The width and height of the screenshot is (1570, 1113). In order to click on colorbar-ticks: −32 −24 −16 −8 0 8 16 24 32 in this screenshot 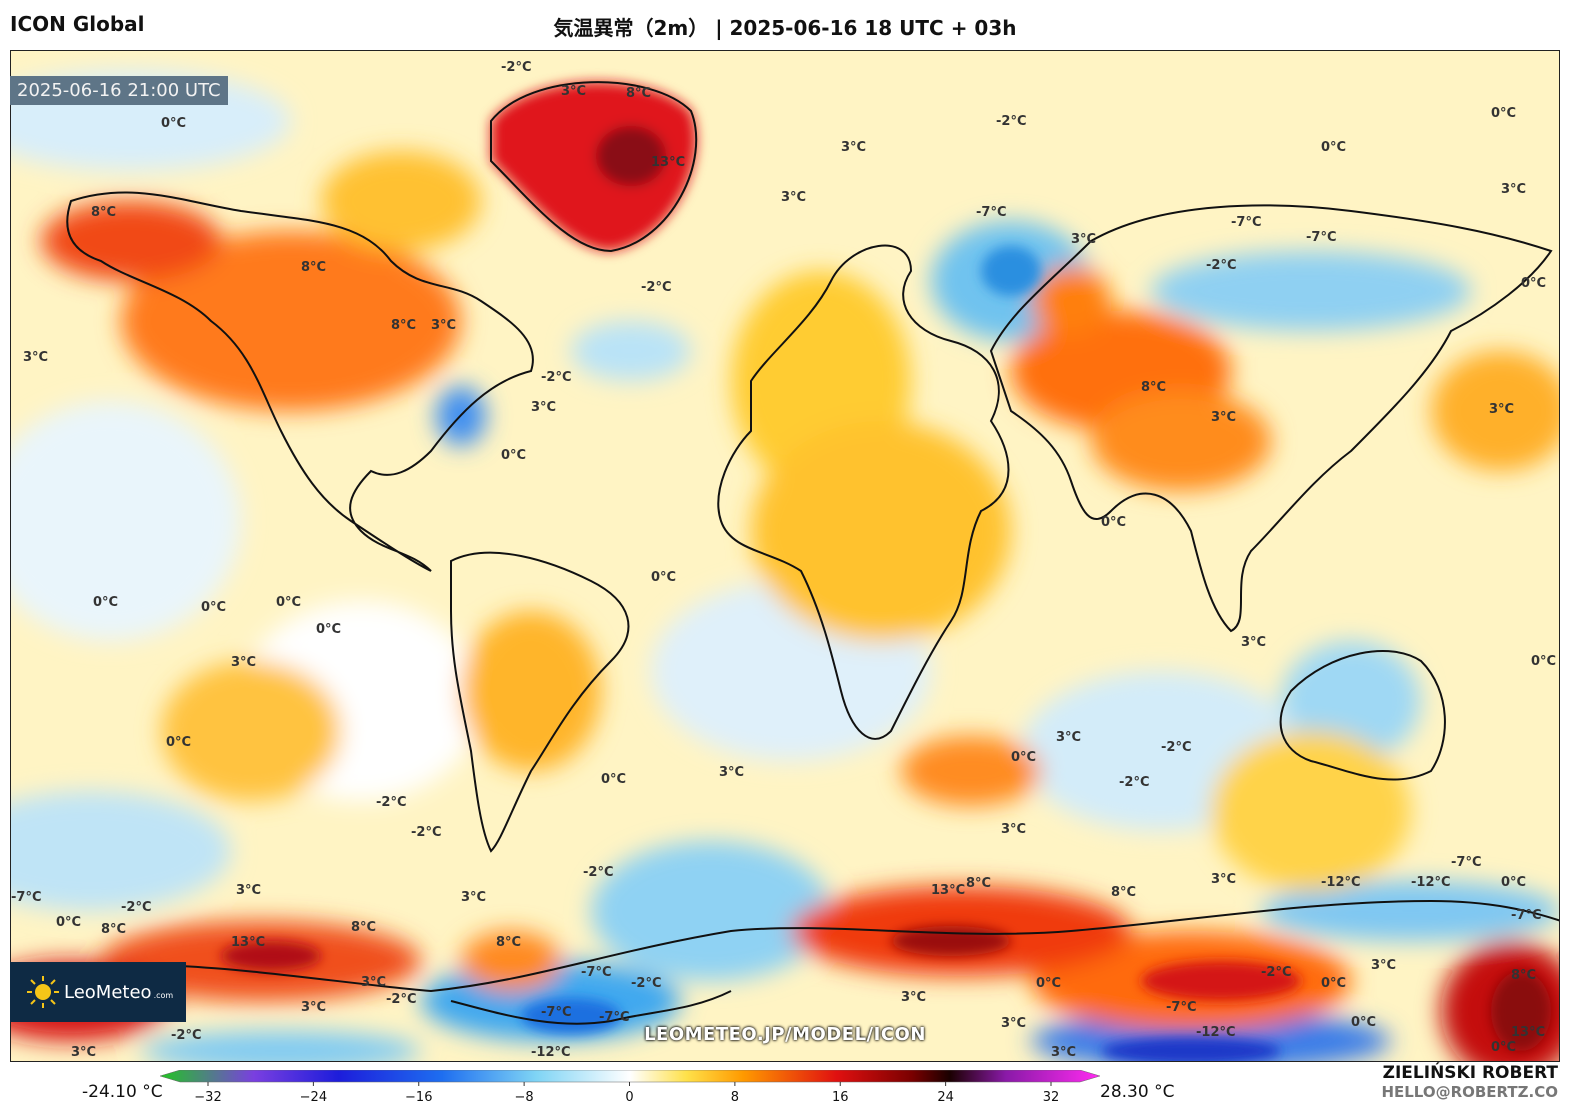, I will do `click(626, 1093)`.